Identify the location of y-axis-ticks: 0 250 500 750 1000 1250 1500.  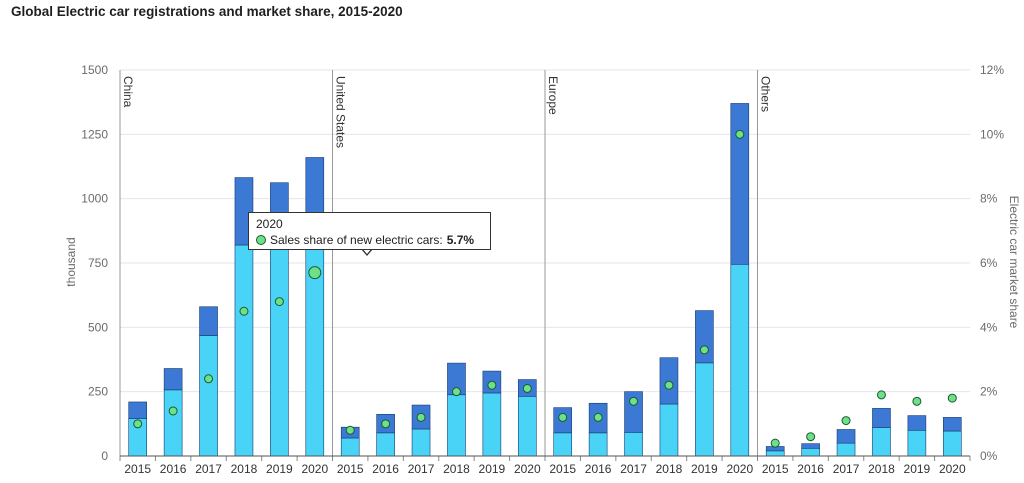
(94, 263).